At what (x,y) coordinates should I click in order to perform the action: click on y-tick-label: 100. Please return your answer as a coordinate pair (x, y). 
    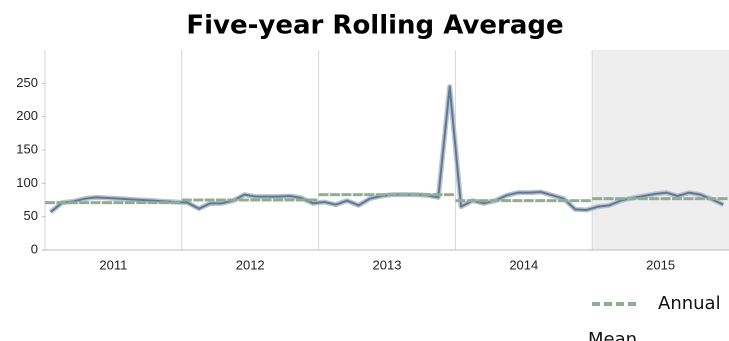
    Looking at the image, I should click on (27, 182).